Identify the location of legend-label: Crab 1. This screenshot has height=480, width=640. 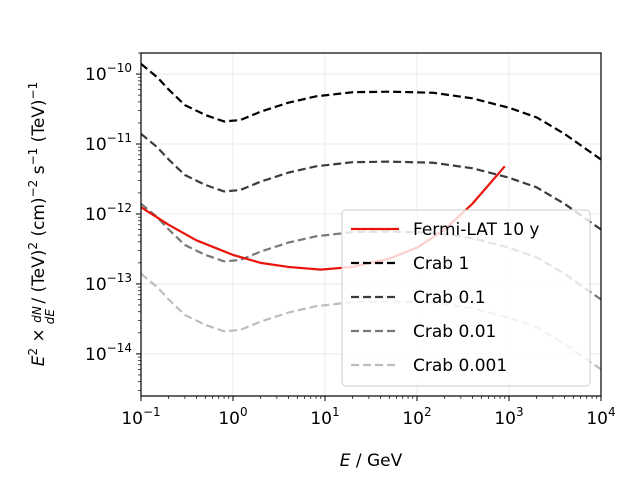
(441, 264).